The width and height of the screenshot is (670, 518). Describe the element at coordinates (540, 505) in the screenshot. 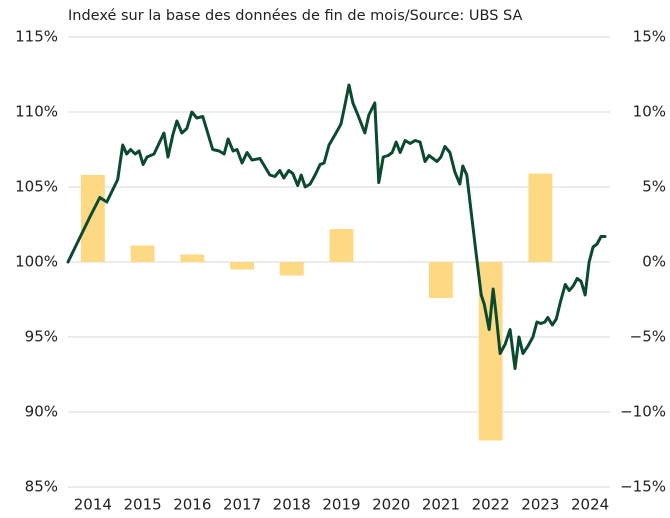

I see `x-tick-label: 2023` at that location.